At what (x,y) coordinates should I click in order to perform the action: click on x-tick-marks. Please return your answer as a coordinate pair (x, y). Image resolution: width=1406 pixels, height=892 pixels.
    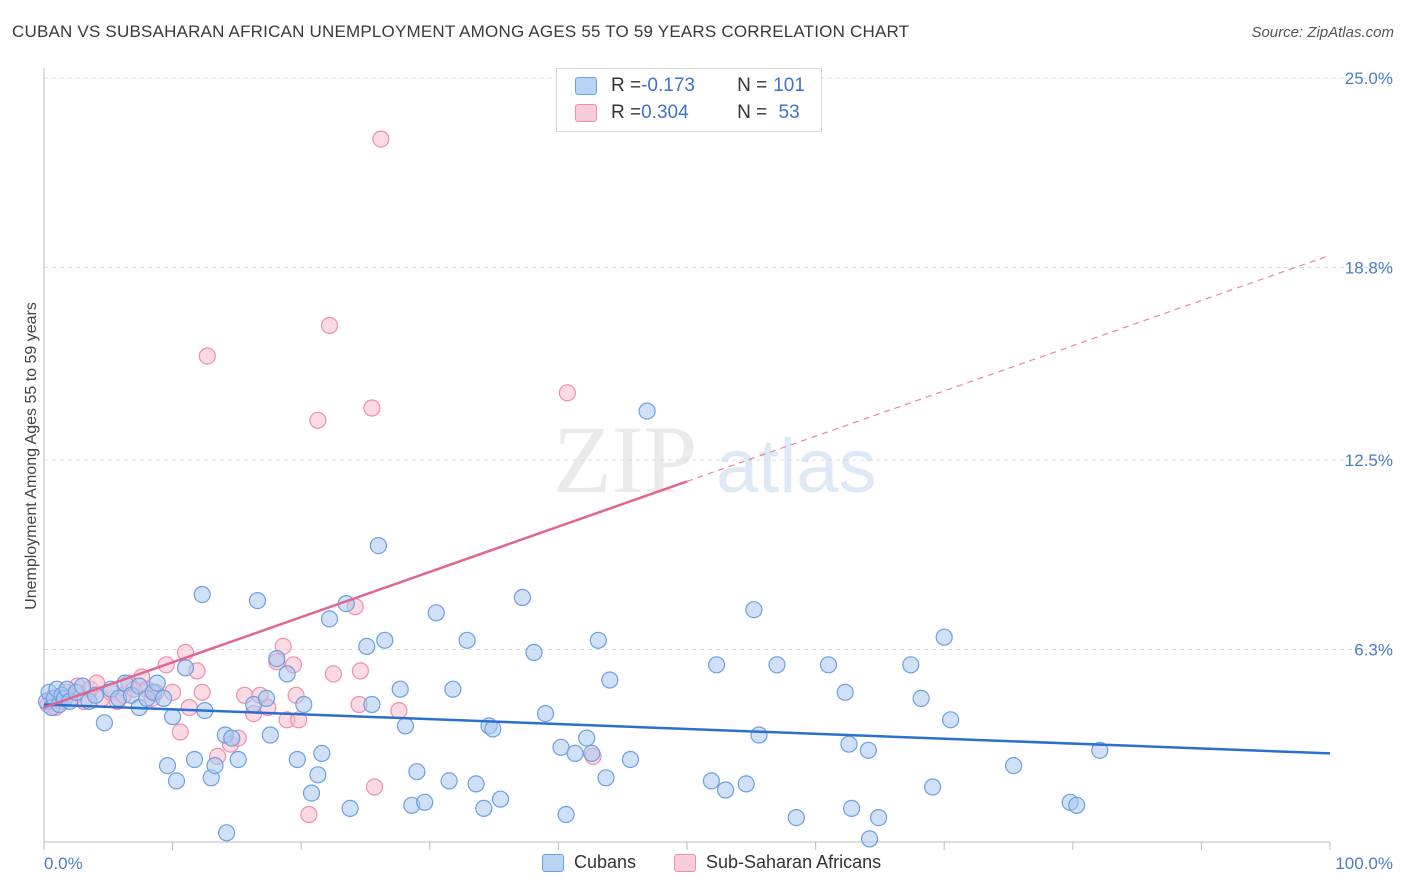
    Looking at the image, I should click on (687, 846).